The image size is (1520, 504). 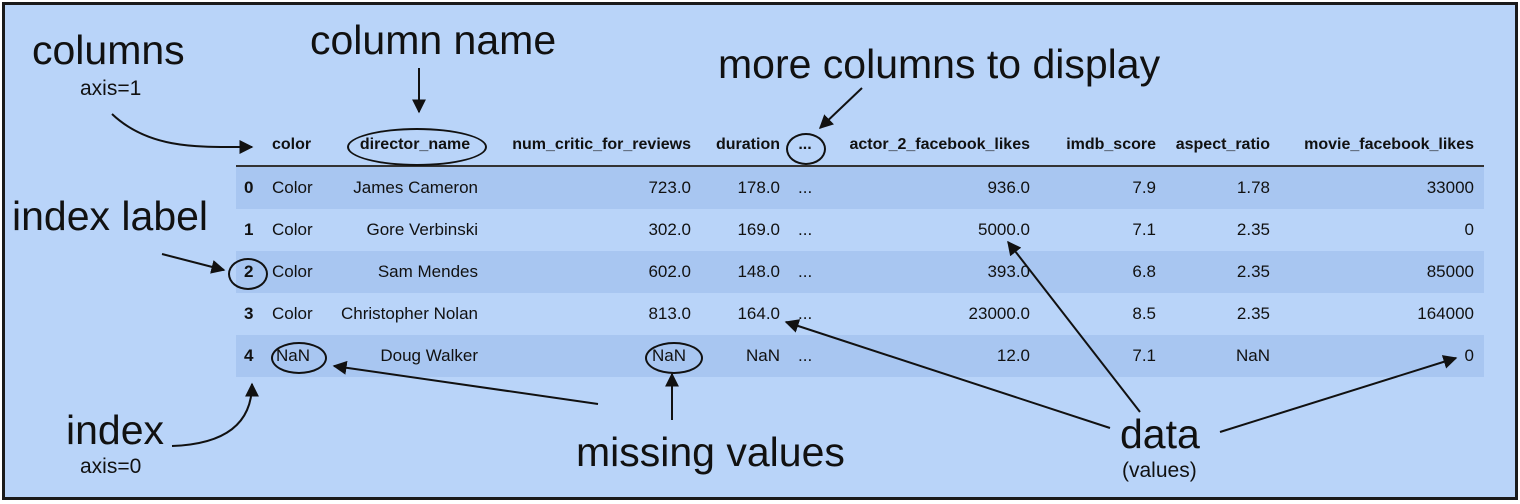 I want to click on table-cell: 33000, so click(x=1450, y=187).